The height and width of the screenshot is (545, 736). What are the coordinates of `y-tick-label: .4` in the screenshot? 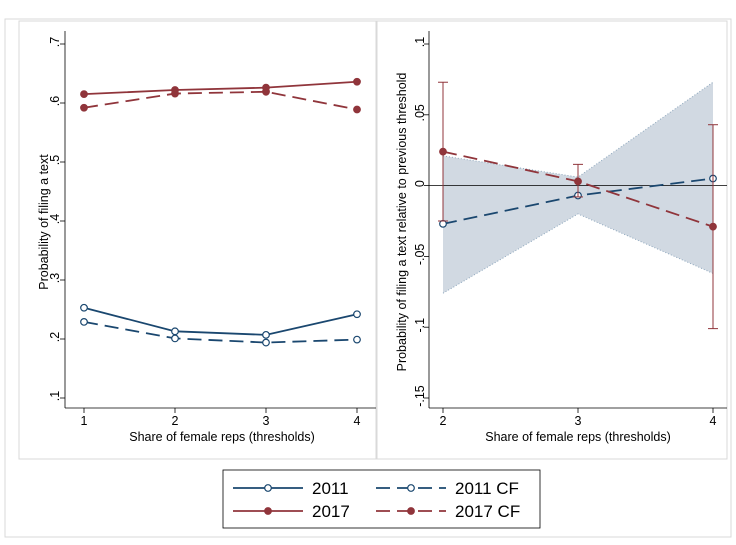 It's located at (55, 219).